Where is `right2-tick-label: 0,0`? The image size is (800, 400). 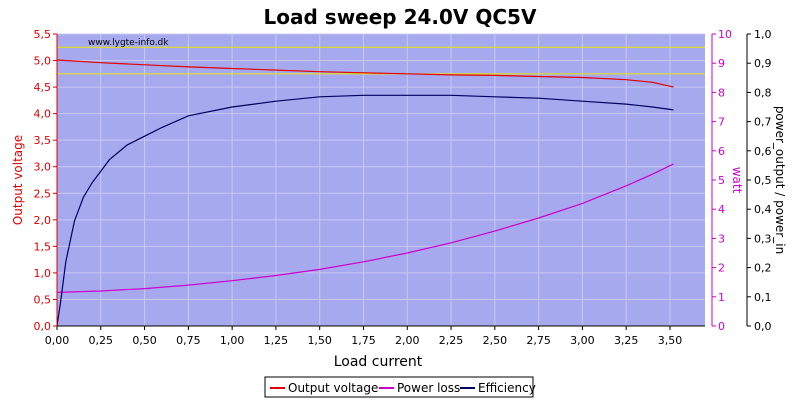 right2-tick-label: 0,0 is located at coordinates (763, 326).